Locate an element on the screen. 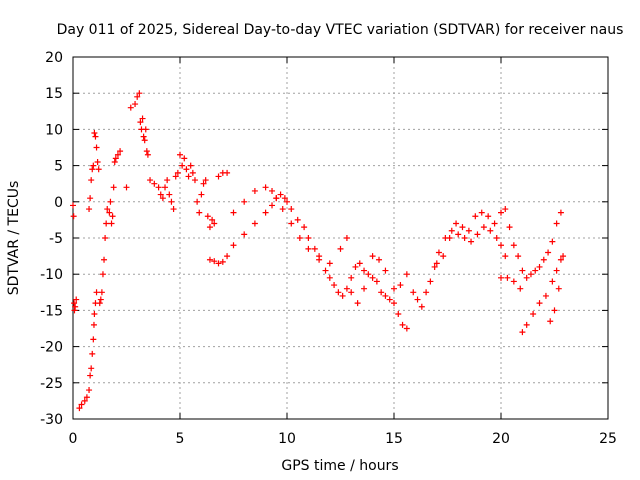 This screenshot has width=640, height=480. x-tick-label: 10 is located at coordinates (287, 439).